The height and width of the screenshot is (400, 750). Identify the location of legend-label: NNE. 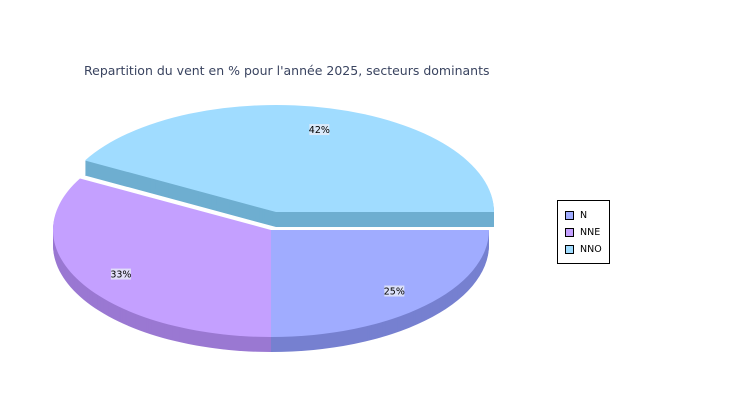
(590, 232).